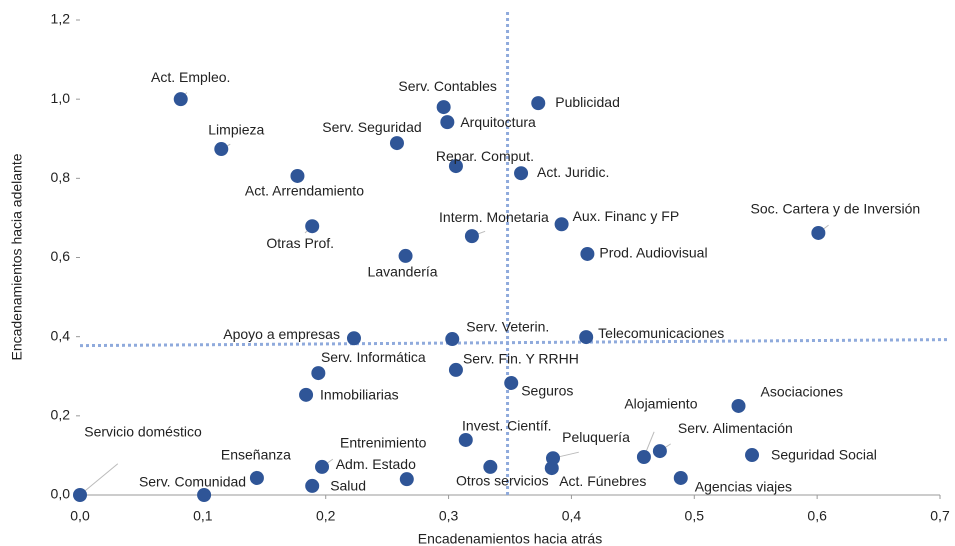 The image size is (955, 546). What do you see at coordinates (190, 77) in the screenshot?
I see `point-label: Act. Empleo.` at bounding box center [190, 77].